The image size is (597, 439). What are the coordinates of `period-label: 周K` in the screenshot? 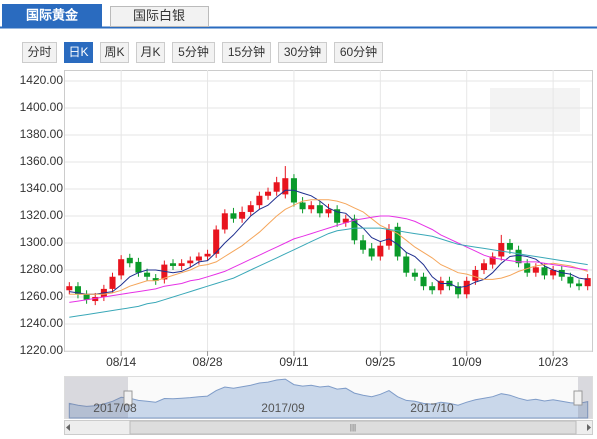 It's located at (114, 52).